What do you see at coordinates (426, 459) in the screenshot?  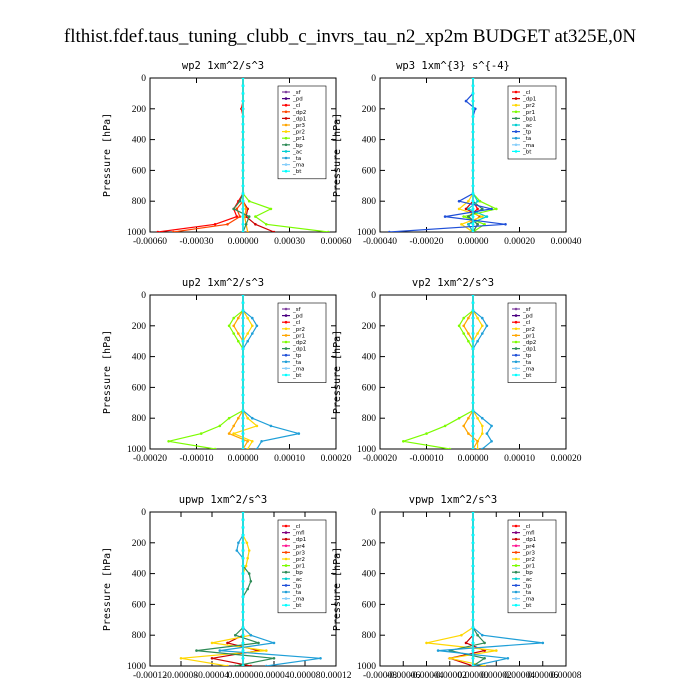 I see `x-tick-label: -0.00010` at bounding box center [426, 459].